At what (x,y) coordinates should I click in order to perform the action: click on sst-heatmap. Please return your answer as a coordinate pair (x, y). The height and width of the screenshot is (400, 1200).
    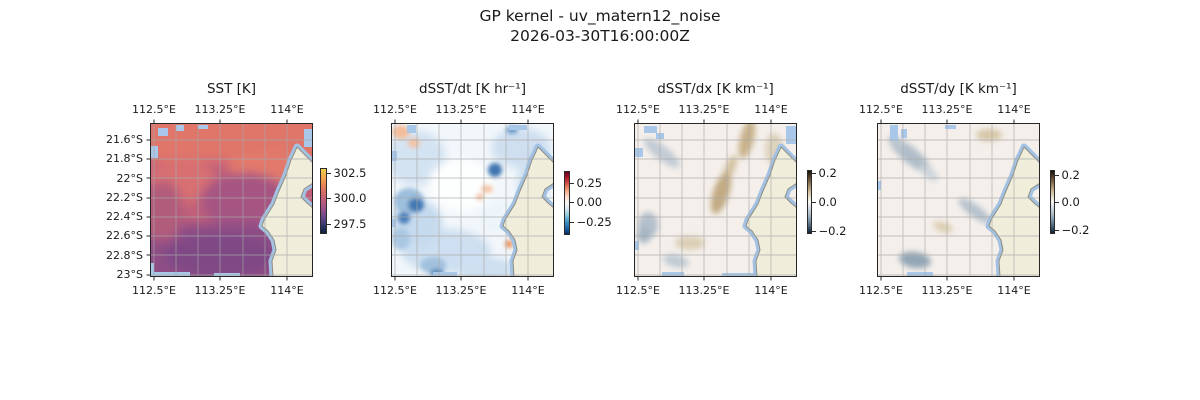
    Looking at the image, I should click on (229, 200).